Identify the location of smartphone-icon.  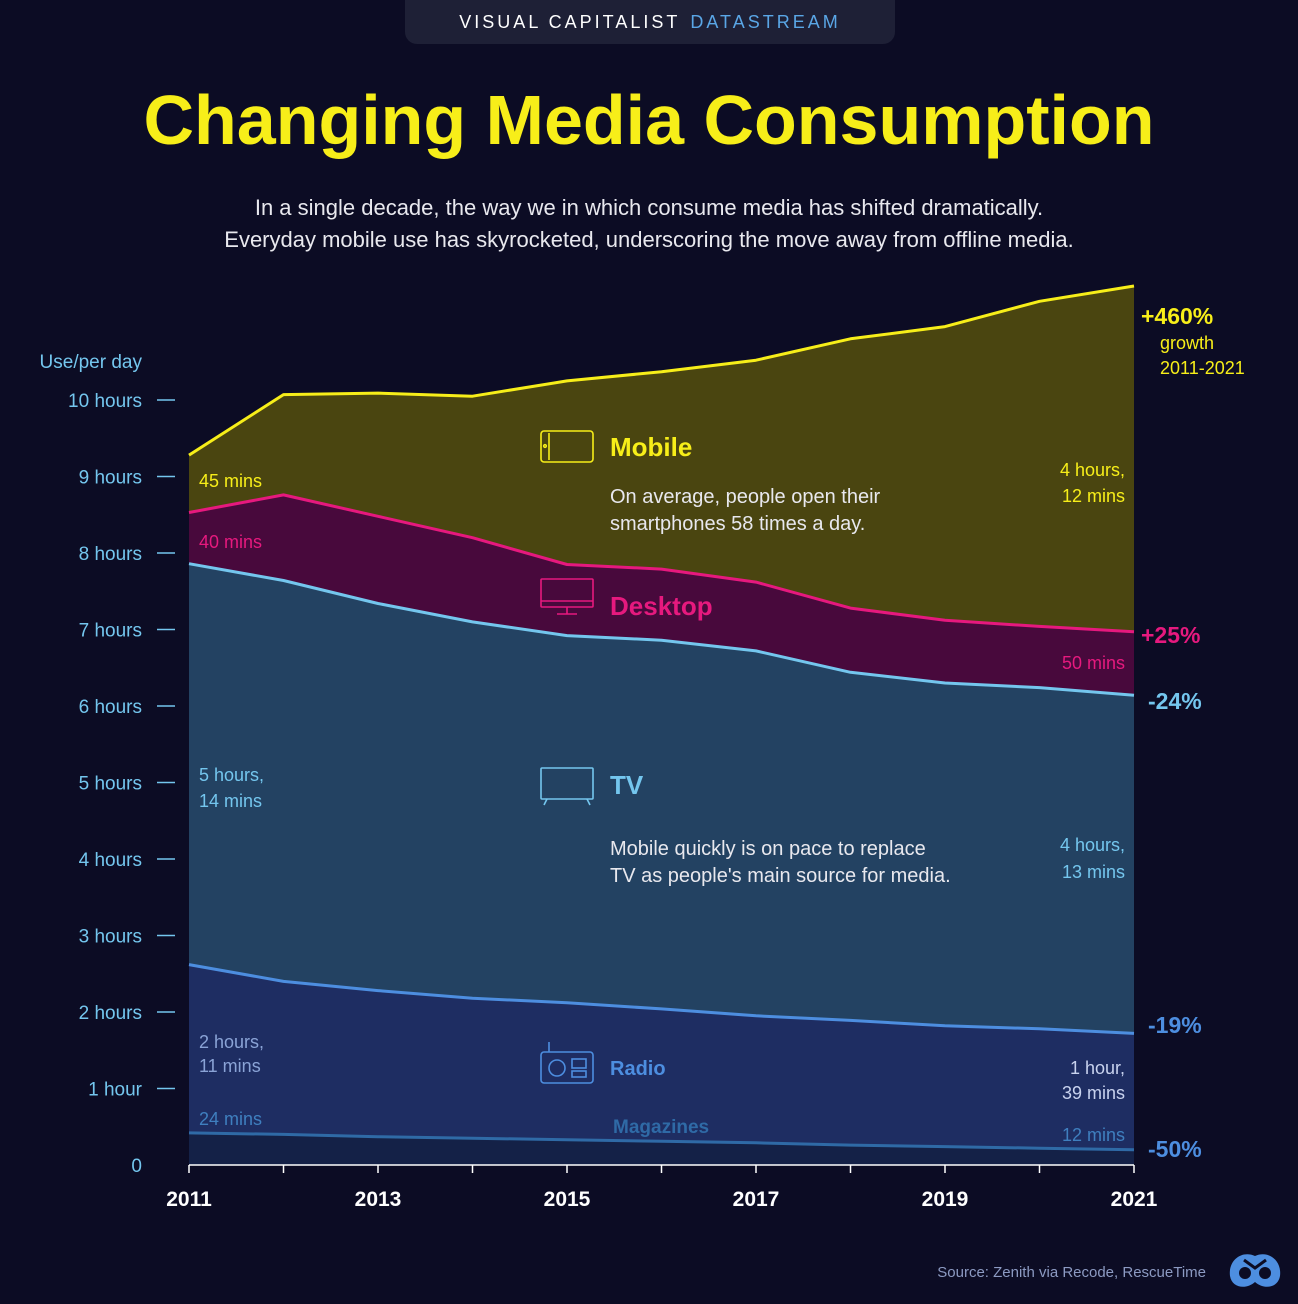
(567, 446).